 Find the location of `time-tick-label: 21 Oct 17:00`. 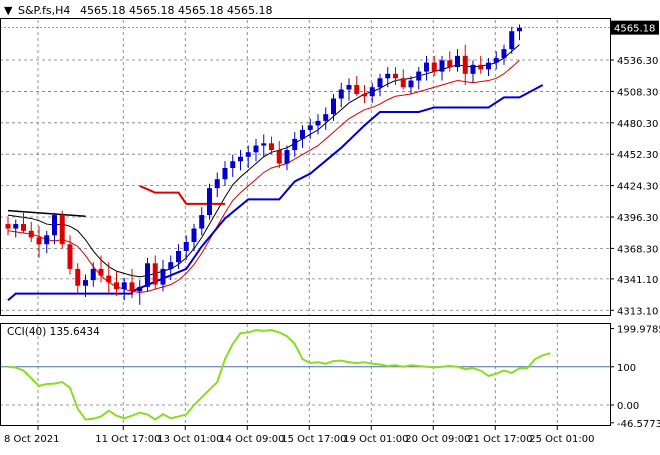

time-tick-label: 21 Oct 17:00 is located at coordinates (499, 439).